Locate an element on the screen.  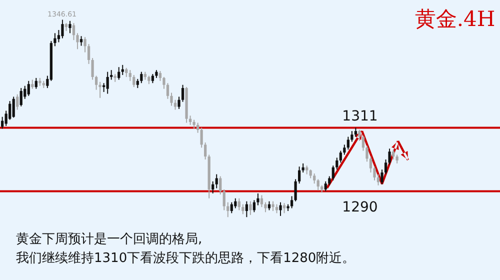
annotation: 1290 is located at coordinates (360, 207).